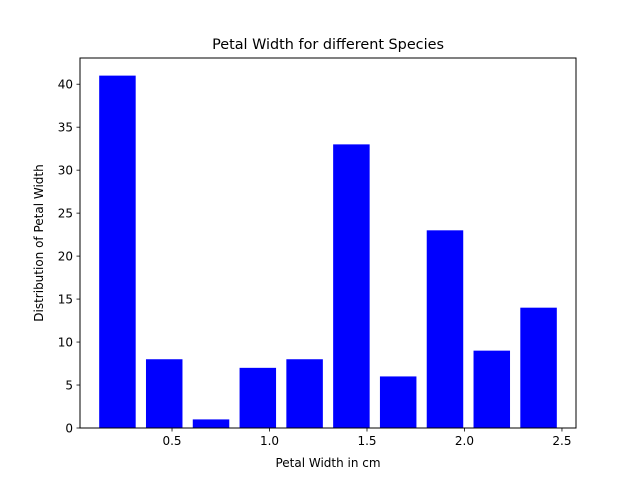 Image resolution: width=640 pixels, height=480 pixels. I want to click on x-tick-label: 2.5, so click(561, 441).